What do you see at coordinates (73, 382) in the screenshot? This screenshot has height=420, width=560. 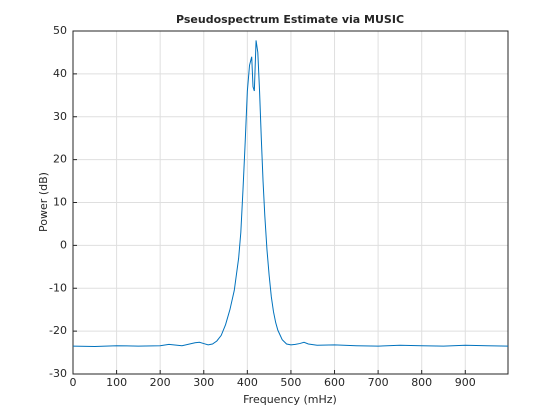 I see `x-tick-label: 0` at bounding box center [73, 382].